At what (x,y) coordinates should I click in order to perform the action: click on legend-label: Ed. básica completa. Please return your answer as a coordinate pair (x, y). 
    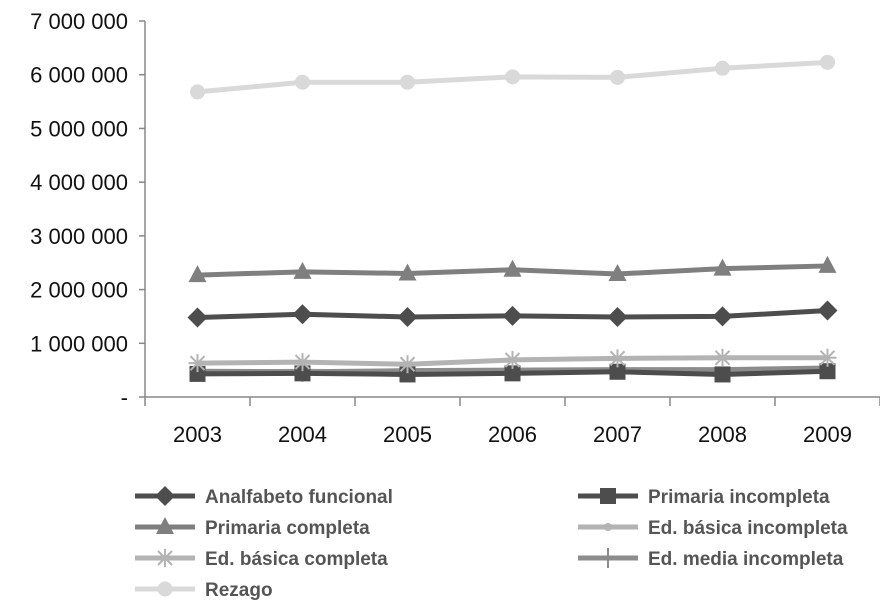
    Looking at the image, I should click on (296, 559).